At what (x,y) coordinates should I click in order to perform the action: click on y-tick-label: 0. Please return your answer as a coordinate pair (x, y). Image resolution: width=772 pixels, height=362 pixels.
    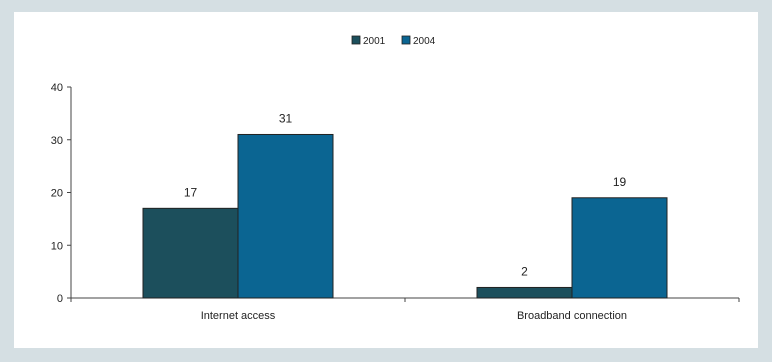
    Looking at the image, I should click on (60, 299).